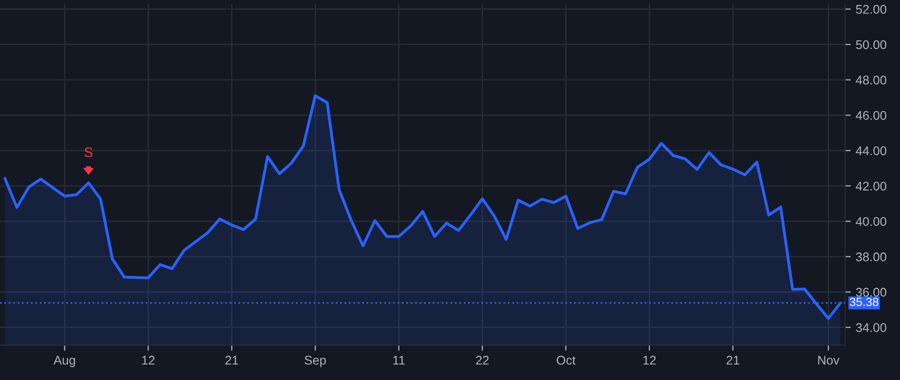  What do you see at coordinates (64, 362) in the screenshot?
I see `x-tick-label: Aug` at bounding box center [64, 362].